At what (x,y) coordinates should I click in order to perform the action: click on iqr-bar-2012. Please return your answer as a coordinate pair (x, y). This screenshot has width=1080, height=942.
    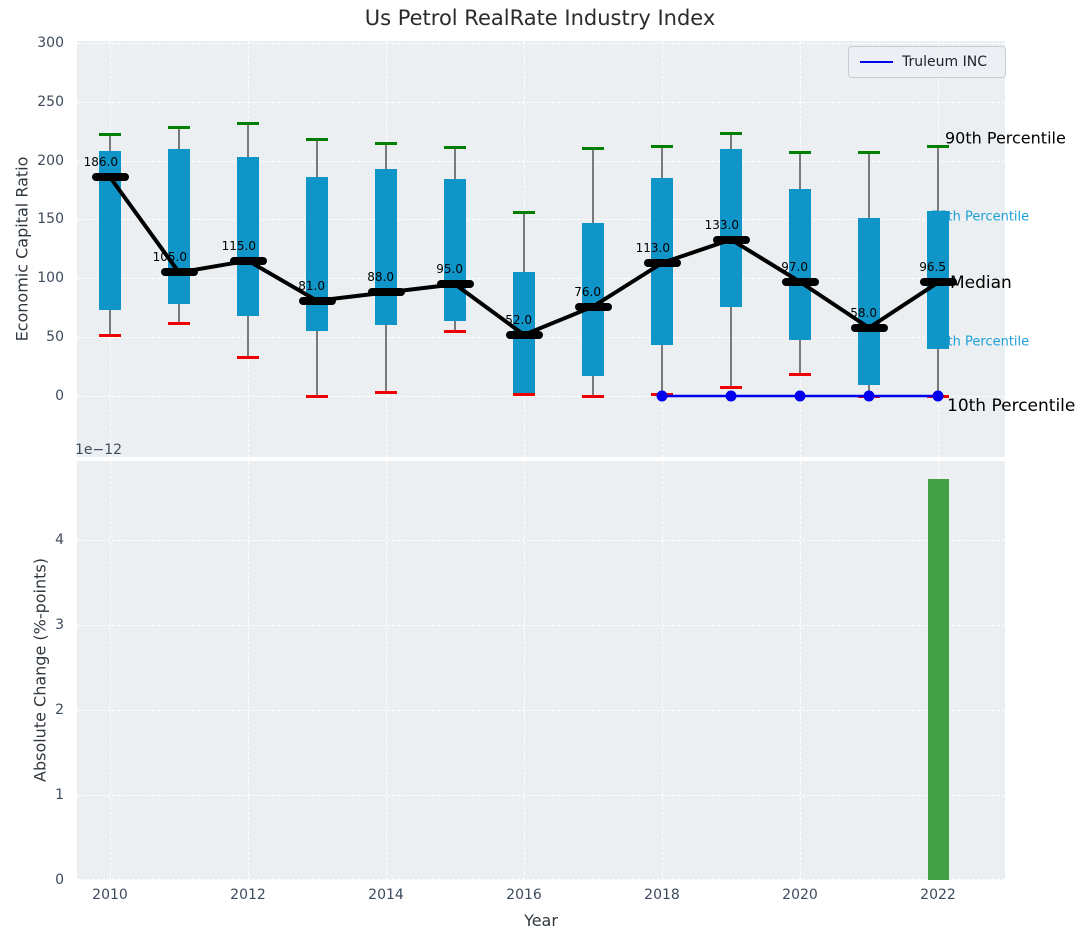
    Looking at the image, I should click on (248, 236).